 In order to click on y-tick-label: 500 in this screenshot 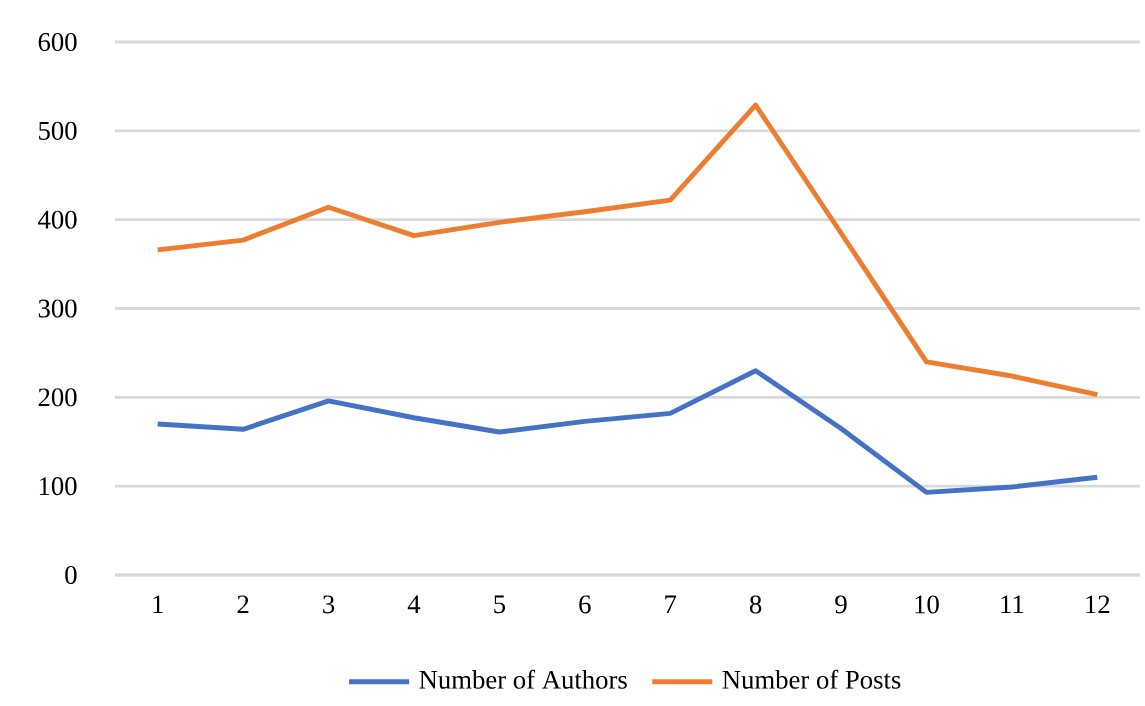, I will do `click(58, 130)`.